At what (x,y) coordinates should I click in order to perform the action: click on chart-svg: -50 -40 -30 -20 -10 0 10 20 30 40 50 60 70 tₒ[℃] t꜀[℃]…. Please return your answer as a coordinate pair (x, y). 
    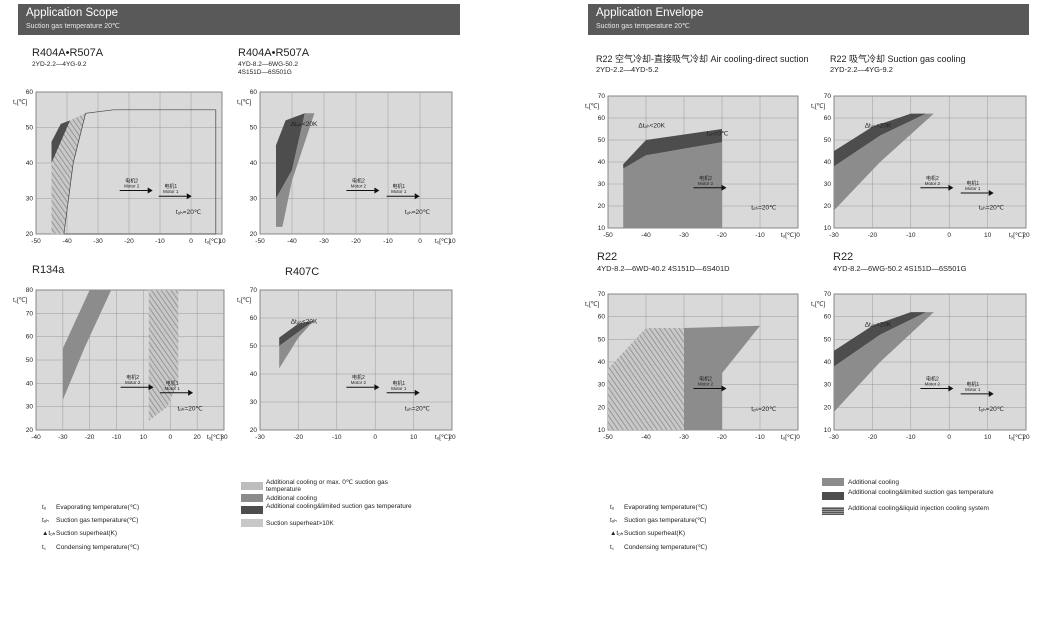
    Looking at the image, I should click on (692, 166).